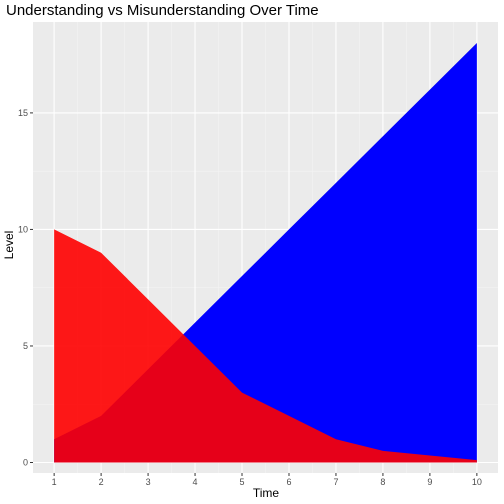 This screenshot has width=504, height=504. I want to click on y-tick-label: 5, so click(25, 346).